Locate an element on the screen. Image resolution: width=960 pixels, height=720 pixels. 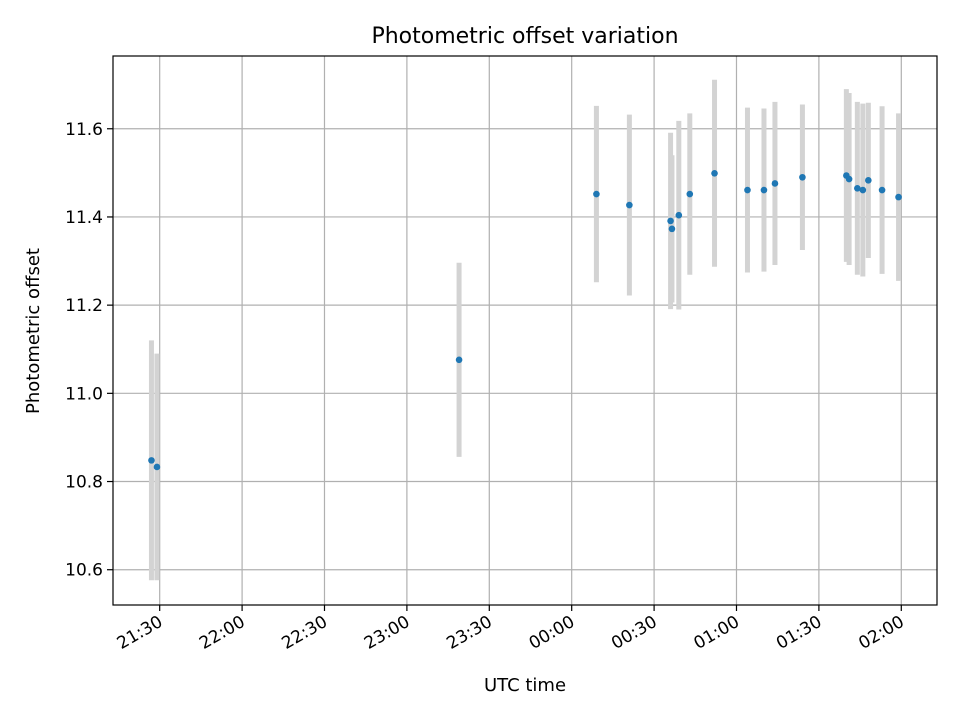
chart-title: Photometric offset variation is located at coordinates (524, 36).